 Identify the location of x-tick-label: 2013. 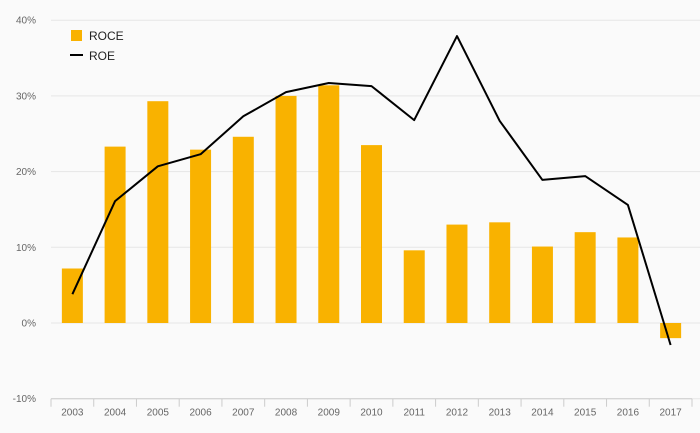
(500, 413).